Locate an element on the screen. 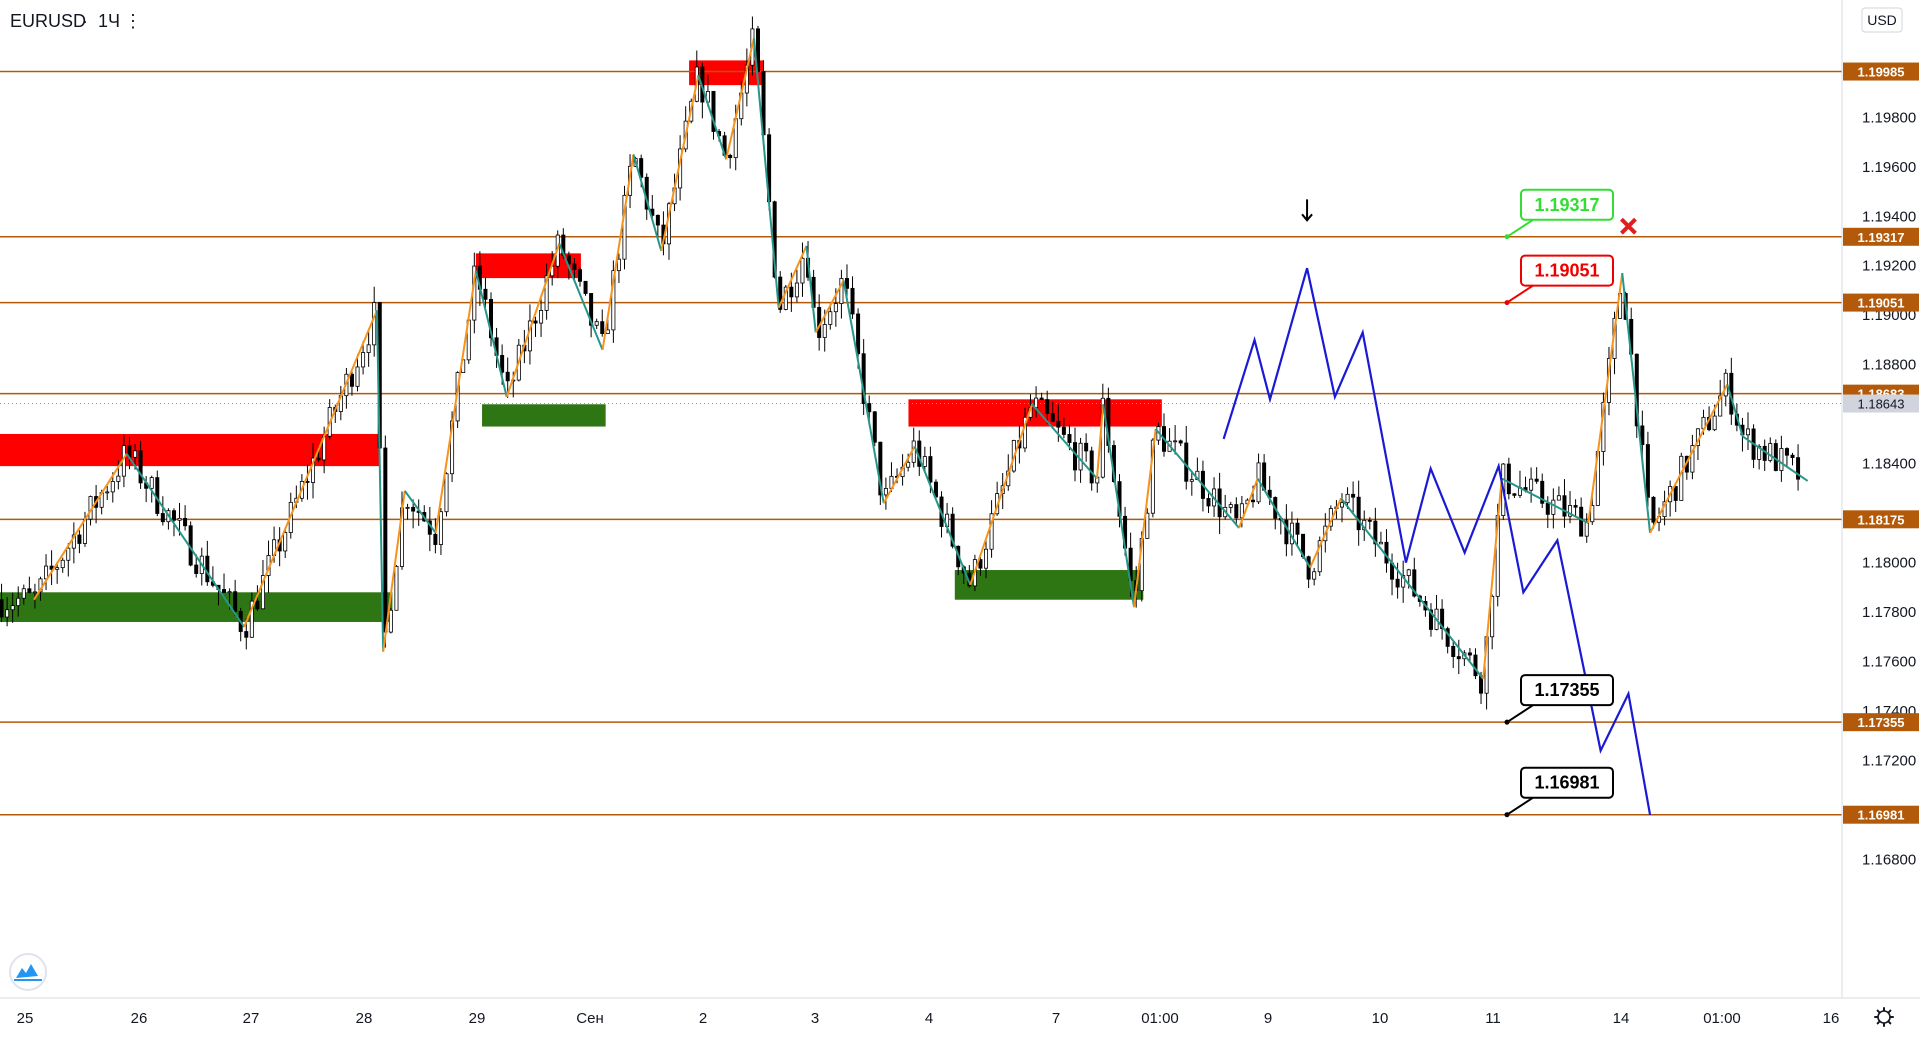 This screenshot has width=1920, height=1038. more-icon: ⋮ is located at coordinates (133, 21).